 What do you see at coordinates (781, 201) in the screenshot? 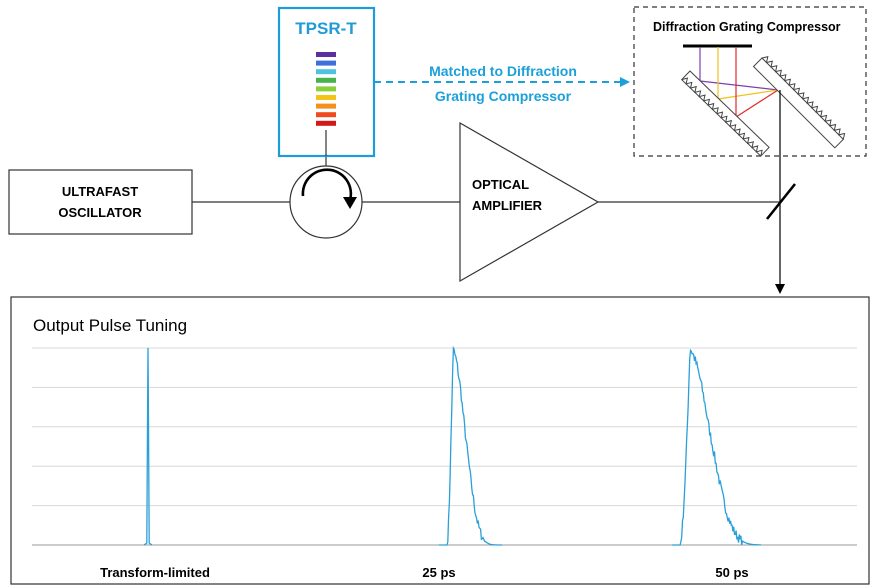
I see `fold-mirror` at bounding box center [781, 201].